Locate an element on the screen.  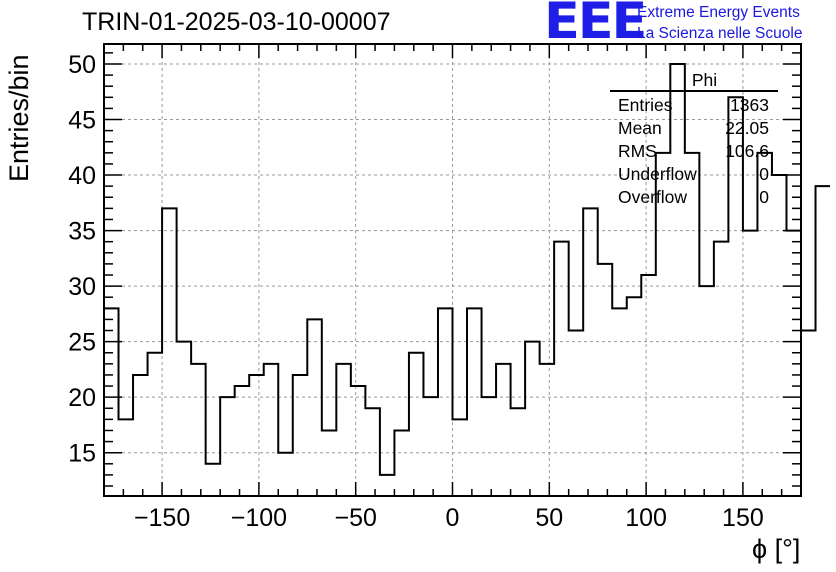
stats-divider is located at coordinates (694, 91).